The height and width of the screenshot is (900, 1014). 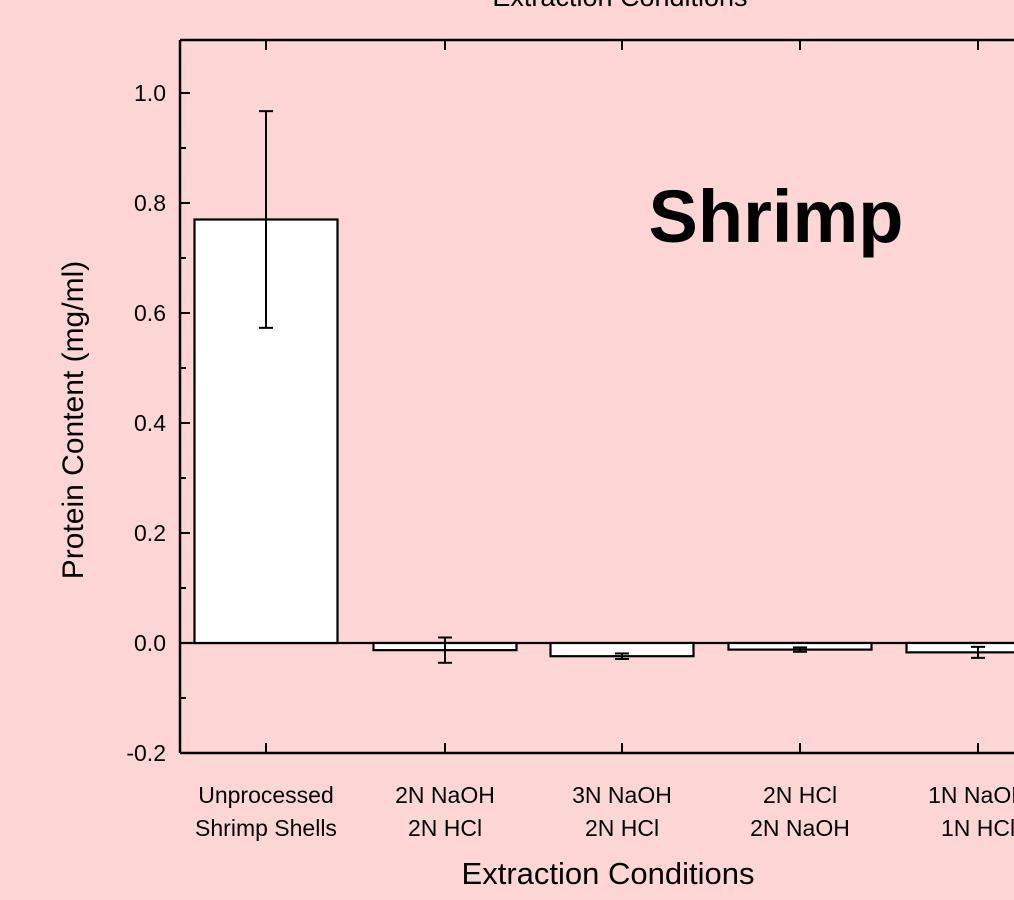 I want to click on y-tick-label: 0.2, so click(x=150, y=533).